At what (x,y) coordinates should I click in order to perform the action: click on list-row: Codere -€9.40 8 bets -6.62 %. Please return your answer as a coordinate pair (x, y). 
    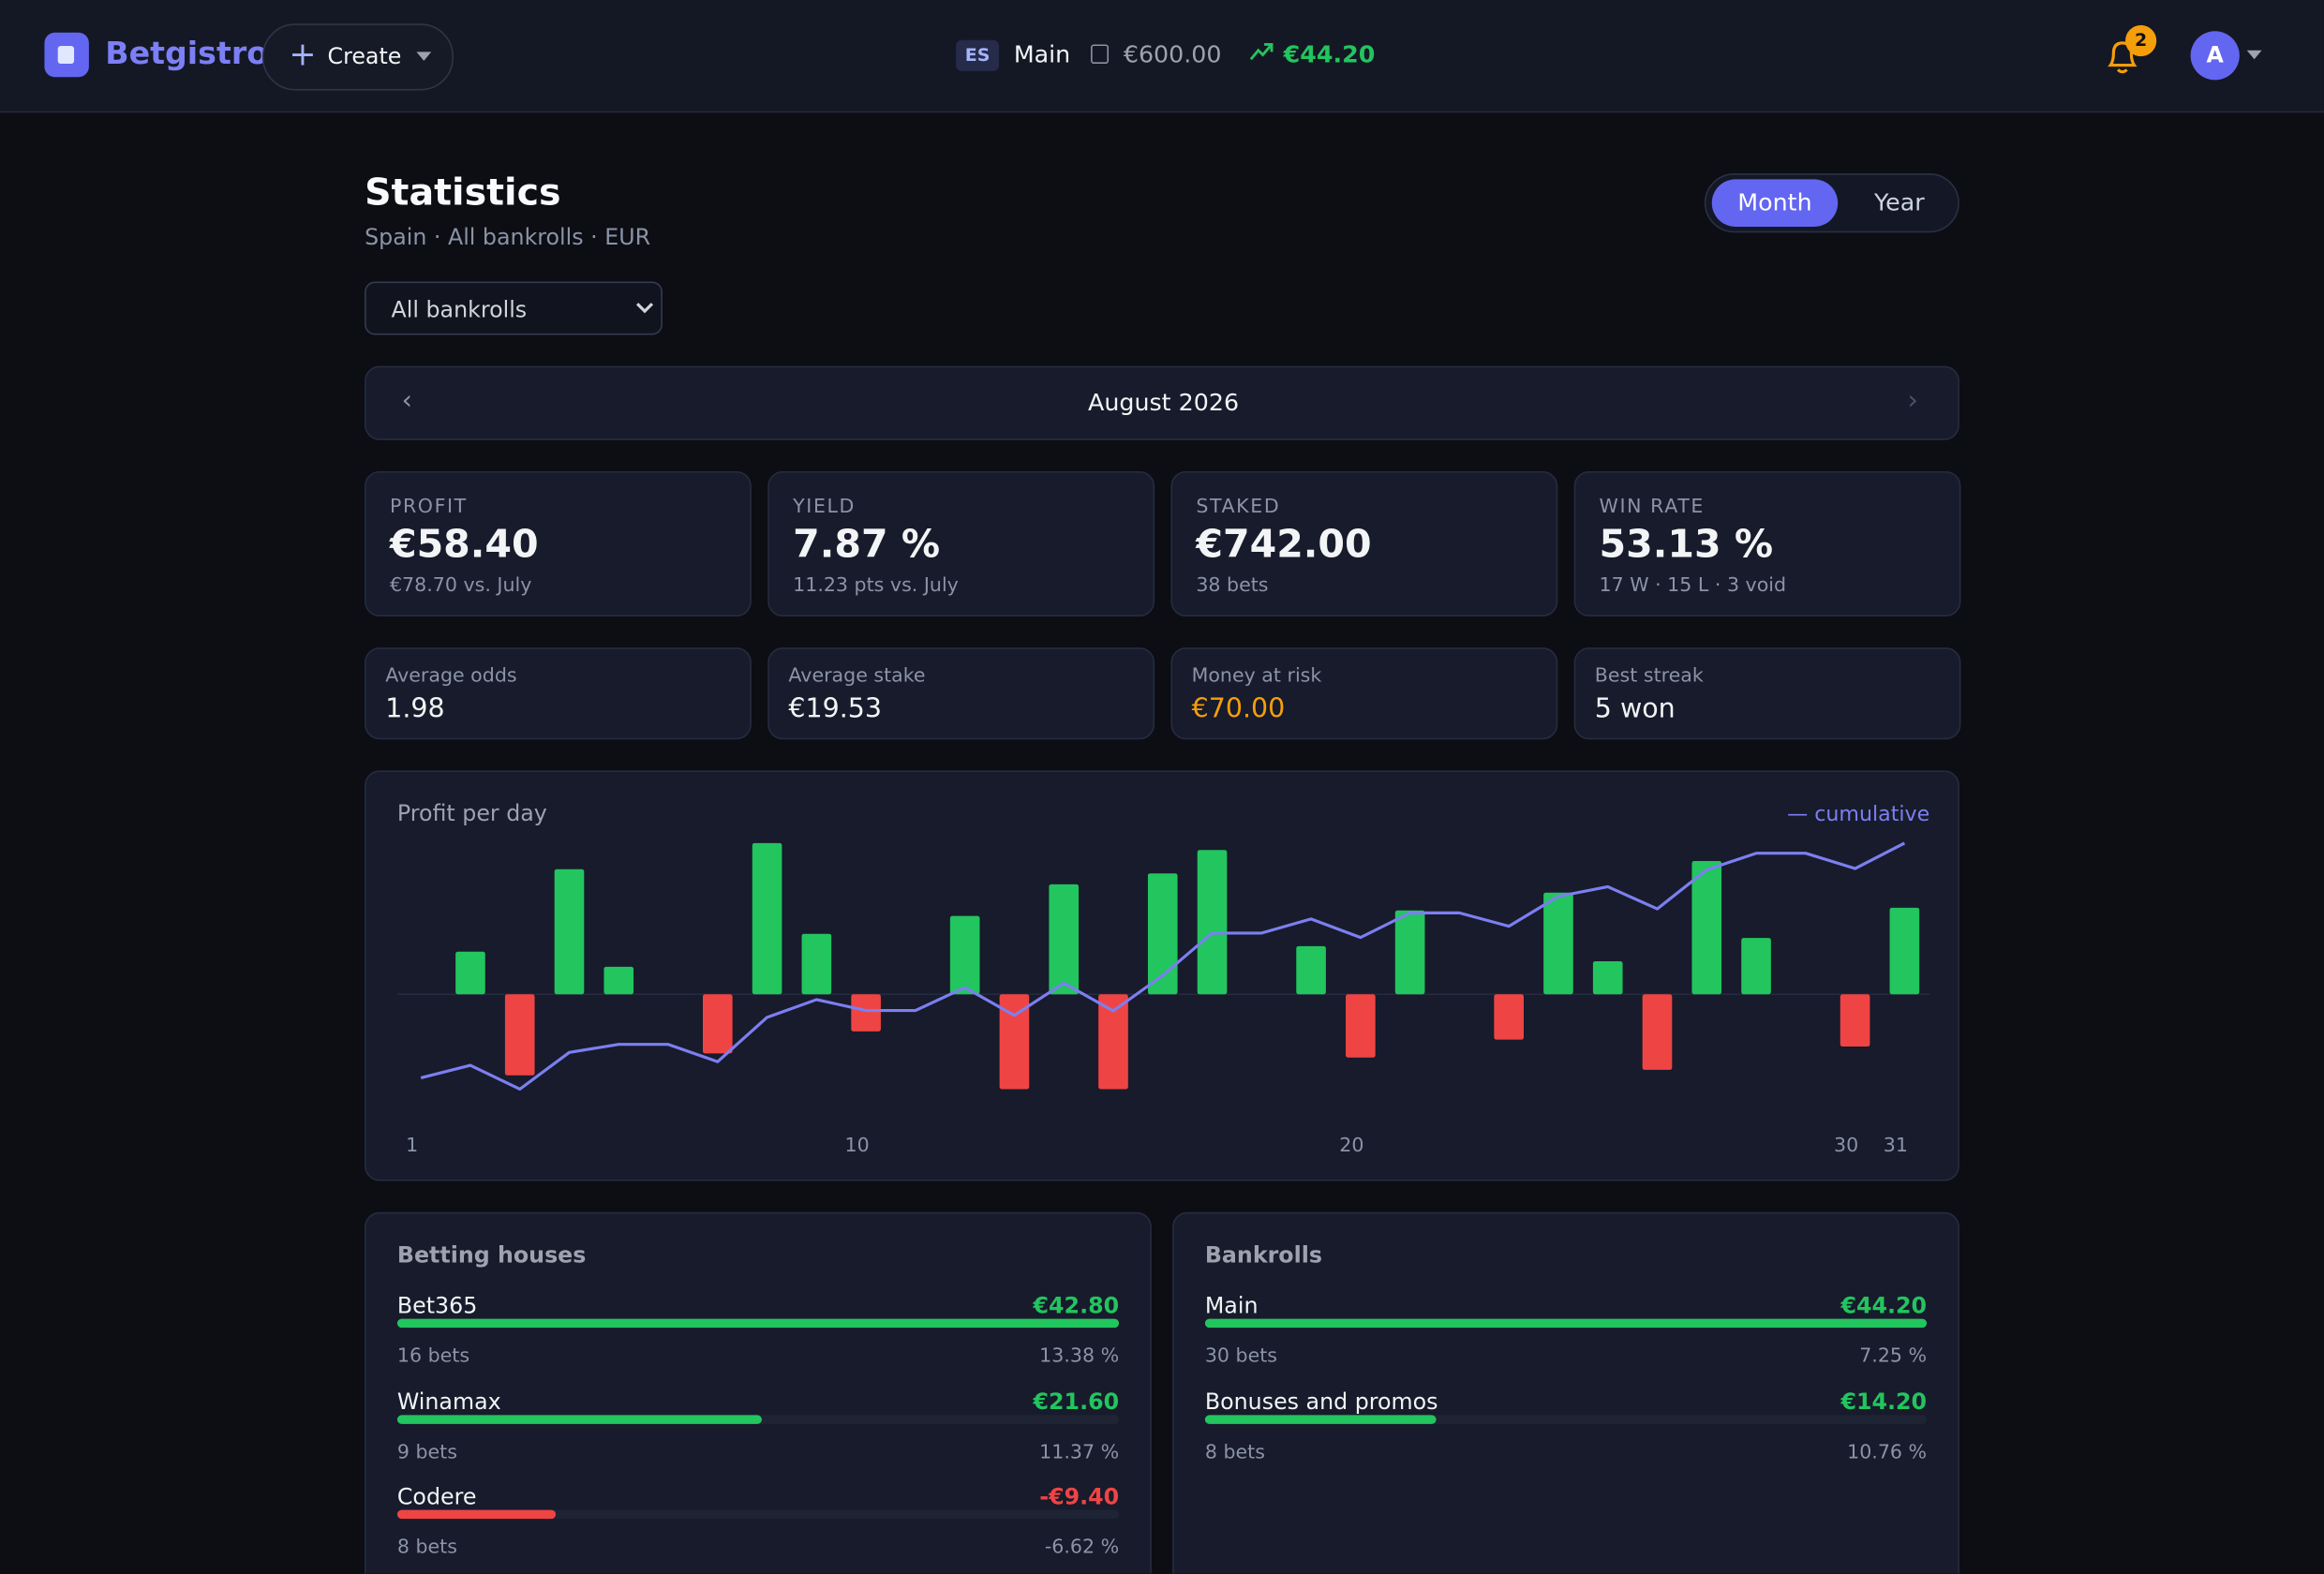
    Looking at the image, I should click on (758, 1528).